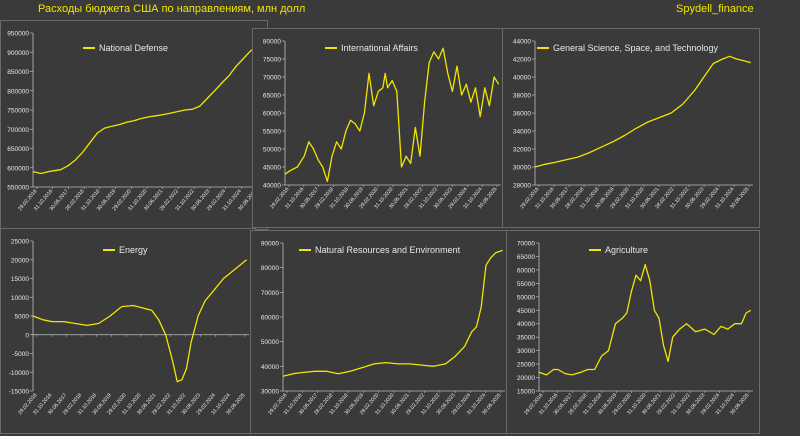 The width and height of the screenshot is (800, 436). I want to click on y-tick-label: 75000, so click(272, 60).